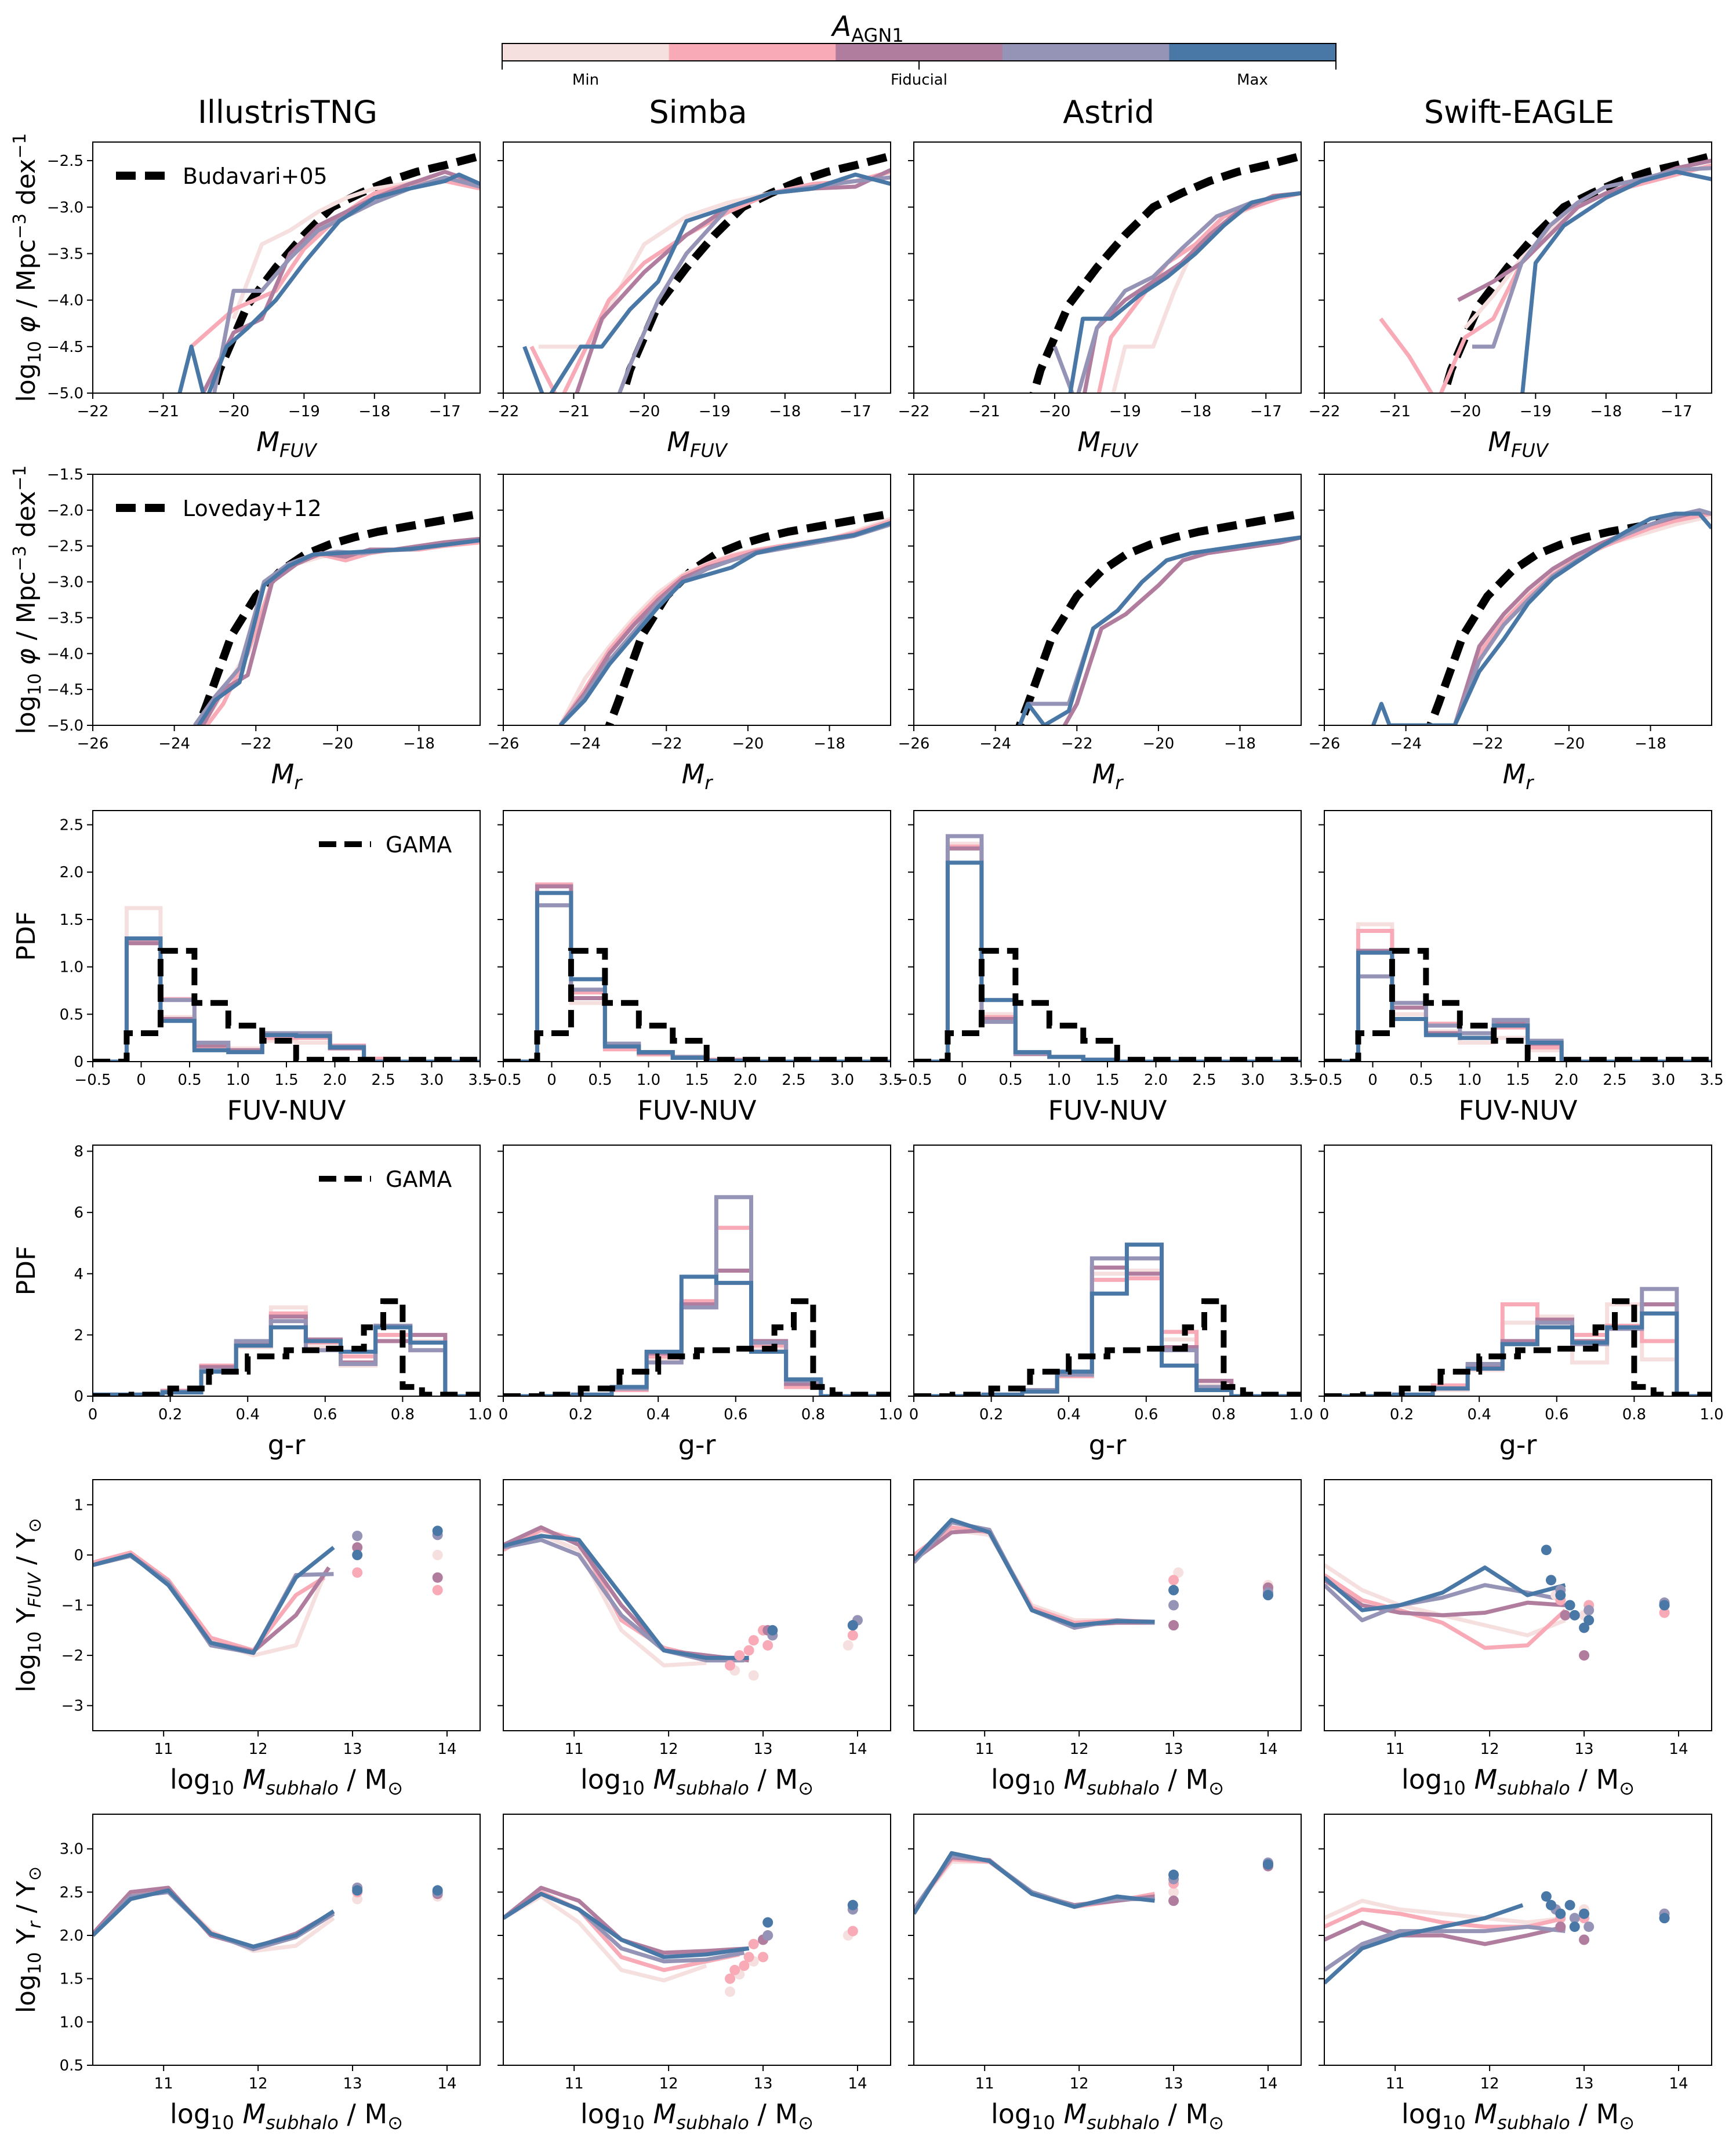 Image resolution: width=1736 pixels, height=2136 pixels. What do you see at coordinates (72, 1707) in the screenshot?
I see `y-tick-label: −3` at bounding box center [72, 1707].